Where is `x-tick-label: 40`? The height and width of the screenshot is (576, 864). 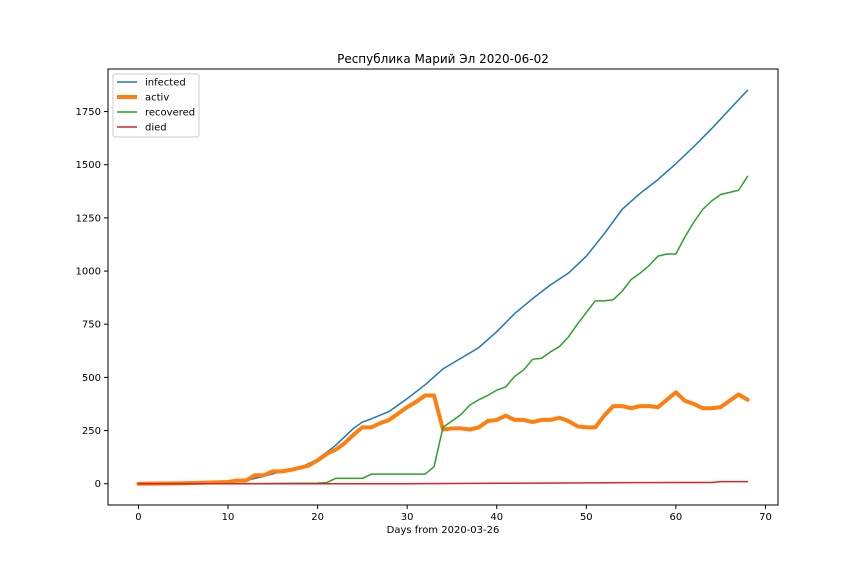
x-tick-label: 40 is located at coordinates (496, 517).